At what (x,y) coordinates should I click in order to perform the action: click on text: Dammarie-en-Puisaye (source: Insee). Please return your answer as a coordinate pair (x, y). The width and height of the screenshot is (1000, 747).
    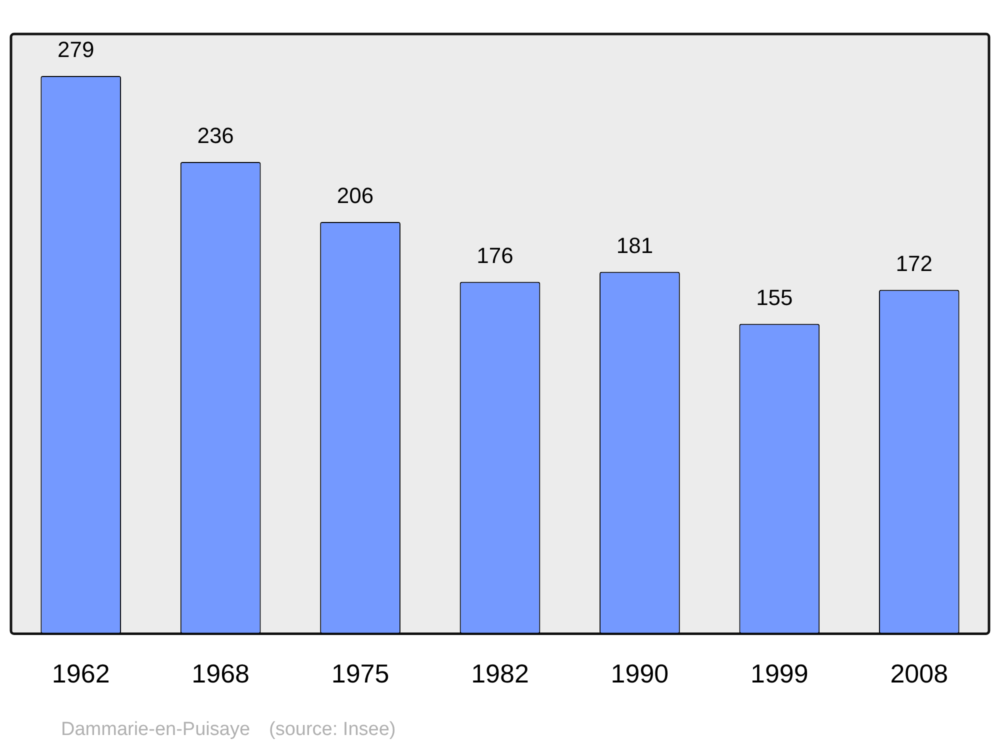
    Looking at the image, I should click on (228, 729).